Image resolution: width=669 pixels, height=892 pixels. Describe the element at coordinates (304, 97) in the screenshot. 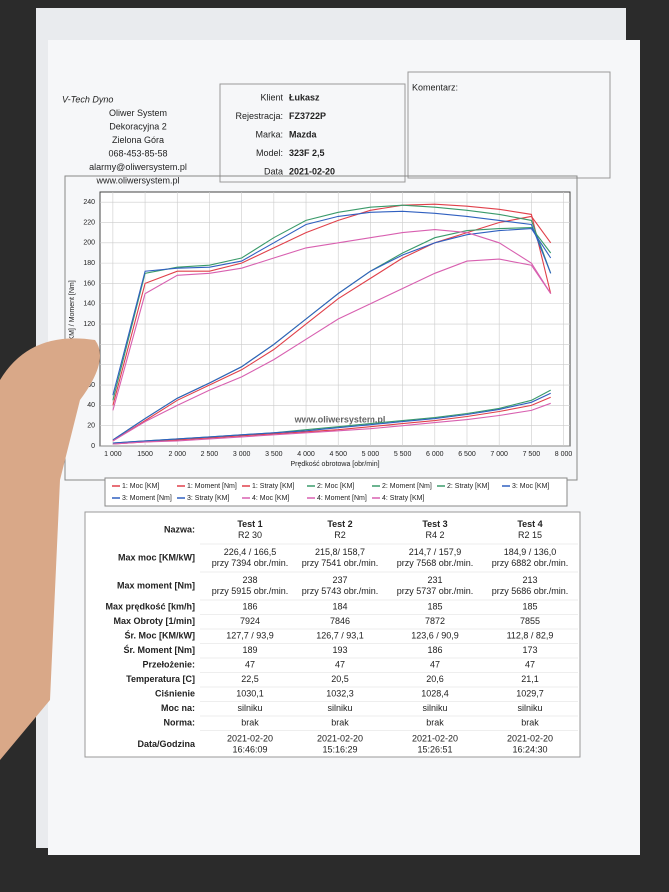

I see `field-value: Łukasz` at that location.